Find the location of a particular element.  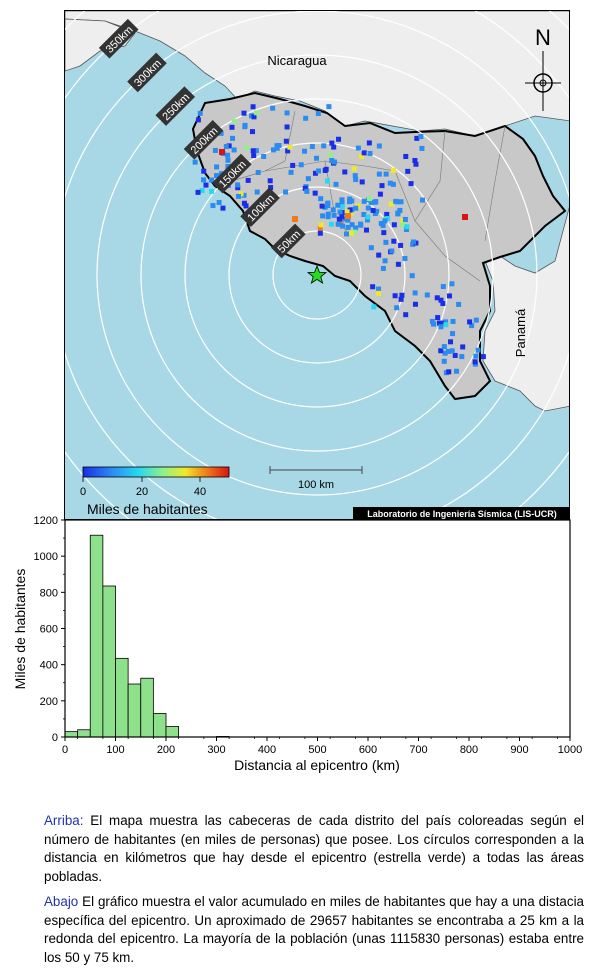

distance-ring is located at coordinates (317, 275).